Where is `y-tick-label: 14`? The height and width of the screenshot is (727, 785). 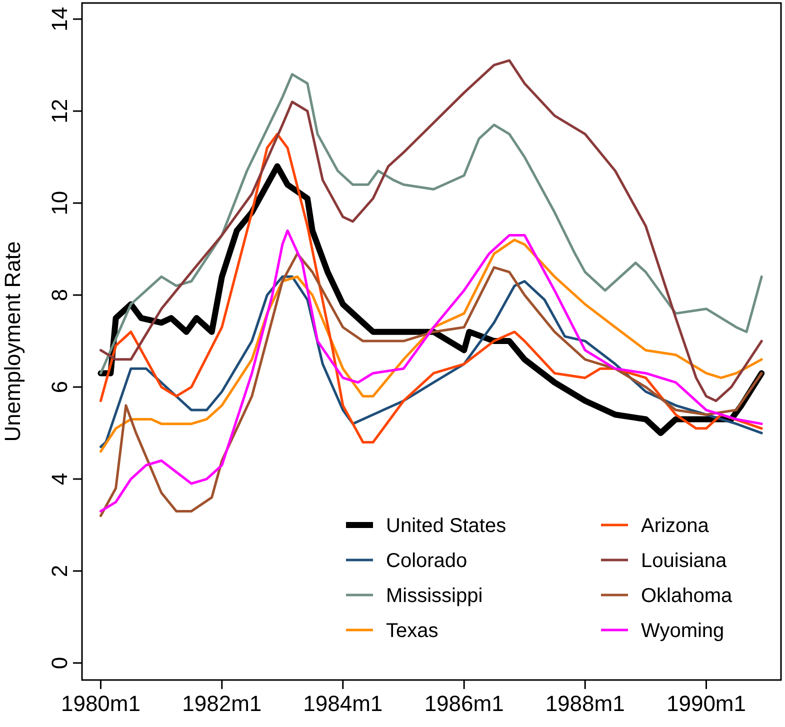 y-tick-label: 14 is located at coordinates (59, 19).